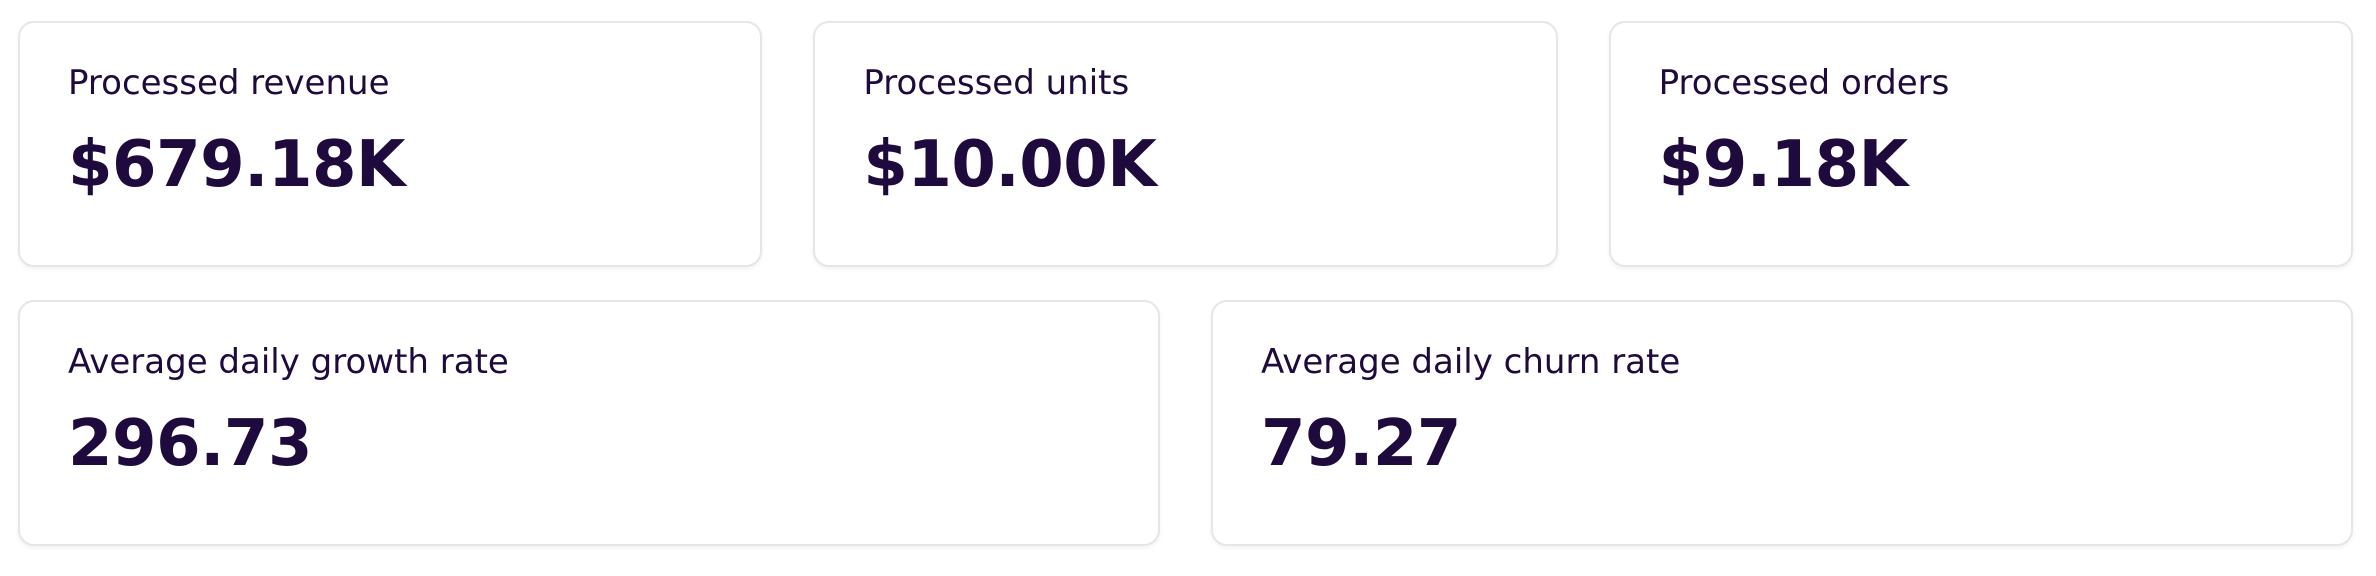 The height and width of the screenshot is (576, 2376). I want to click on stat-card: Processed revenue $679.18K, so click(390, 144).